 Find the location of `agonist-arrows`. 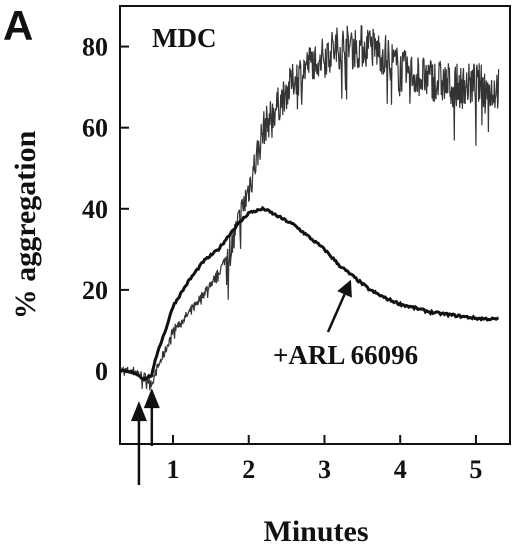

agonist-arrows is located at coordinates (145, 436).